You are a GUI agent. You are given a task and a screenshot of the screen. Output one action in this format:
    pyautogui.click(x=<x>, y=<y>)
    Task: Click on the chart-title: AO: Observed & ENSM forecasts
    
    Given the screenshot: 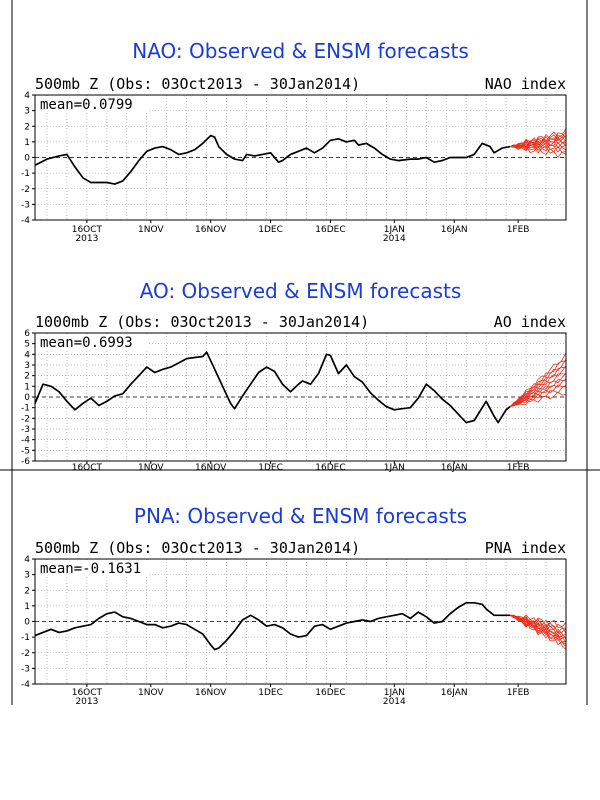 What is the action you would take?
    pyautogui.click(x=301, y=291)
    